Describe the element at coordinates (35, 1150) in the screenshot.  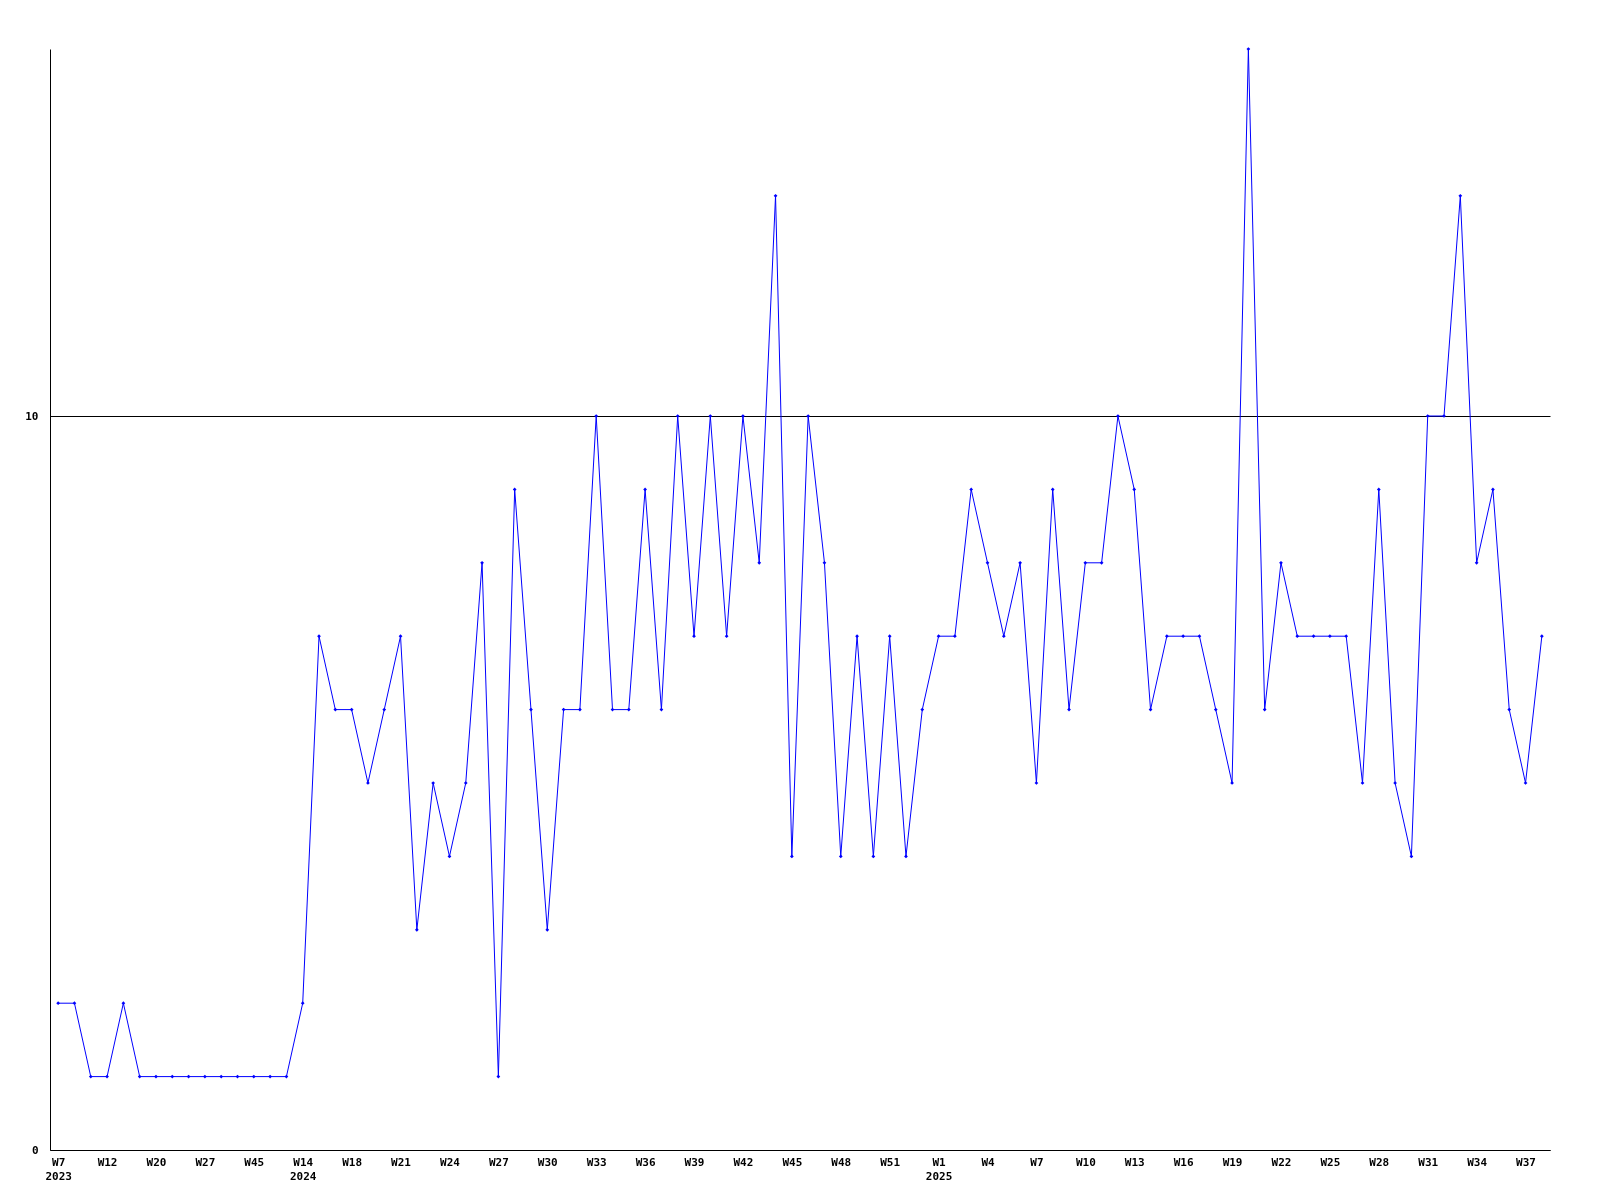
I see `y-tick-label: 0` at that location.